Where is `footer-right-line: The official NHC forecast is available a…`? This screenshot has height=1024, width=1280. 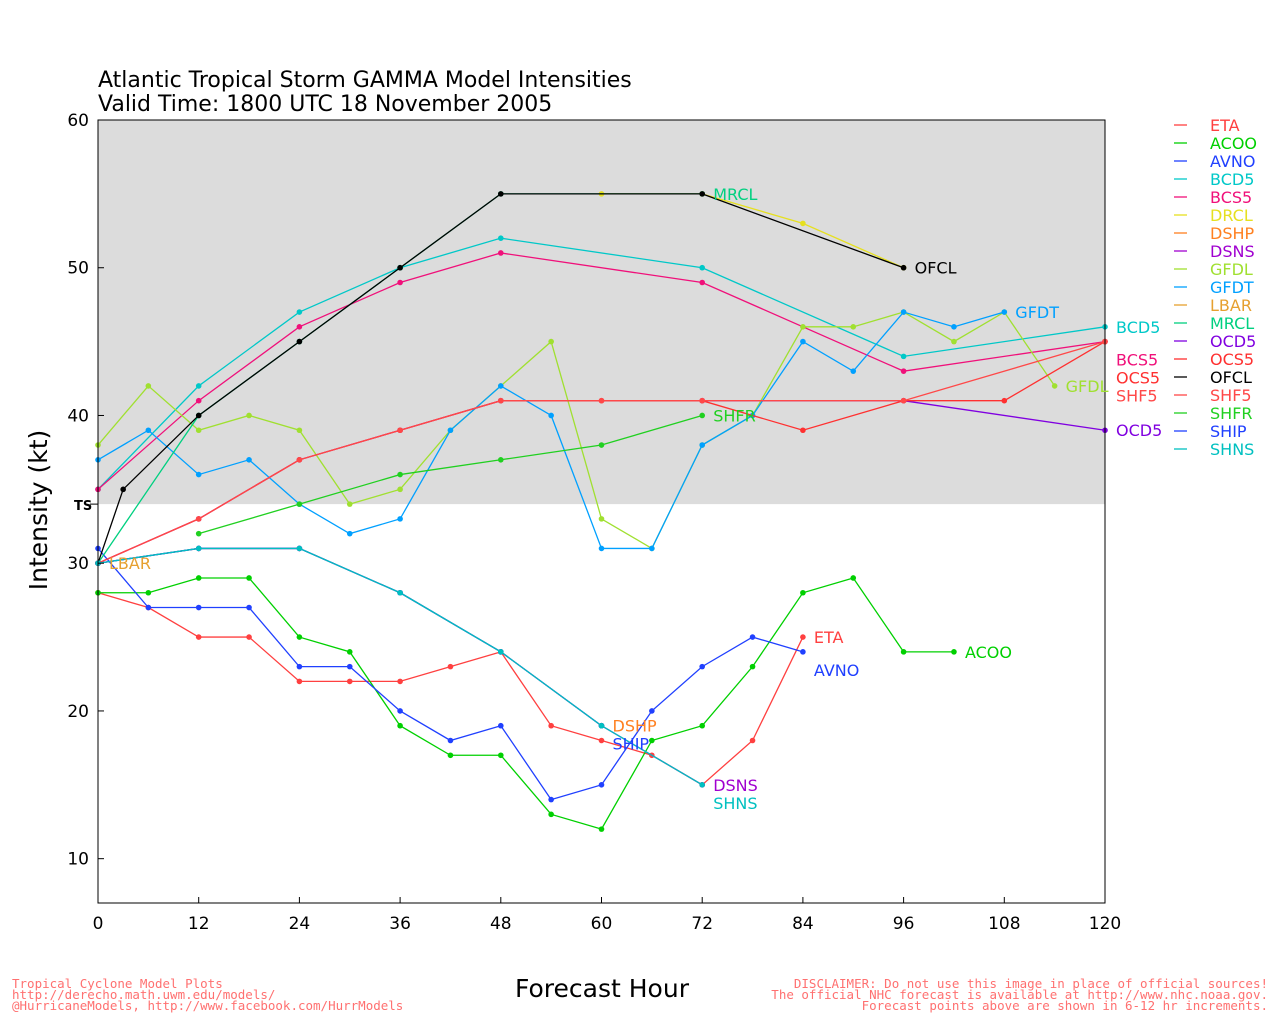 footer-right-line: The official NHC forecast is available a… is located at coordinates (1019, 994).